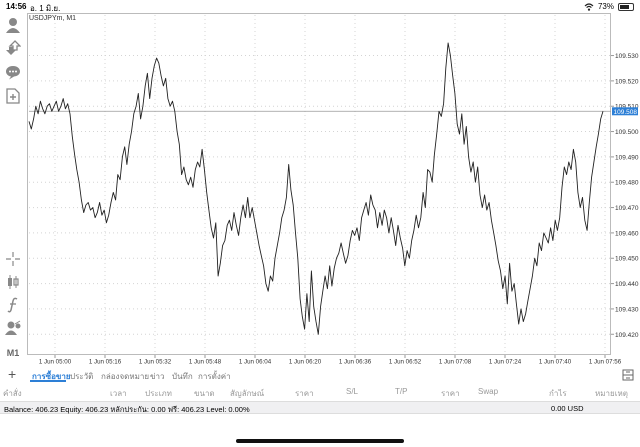 The height and width of the screenshot is (447, 640). I want to click on col-swap: Swap, so click(488, 391).